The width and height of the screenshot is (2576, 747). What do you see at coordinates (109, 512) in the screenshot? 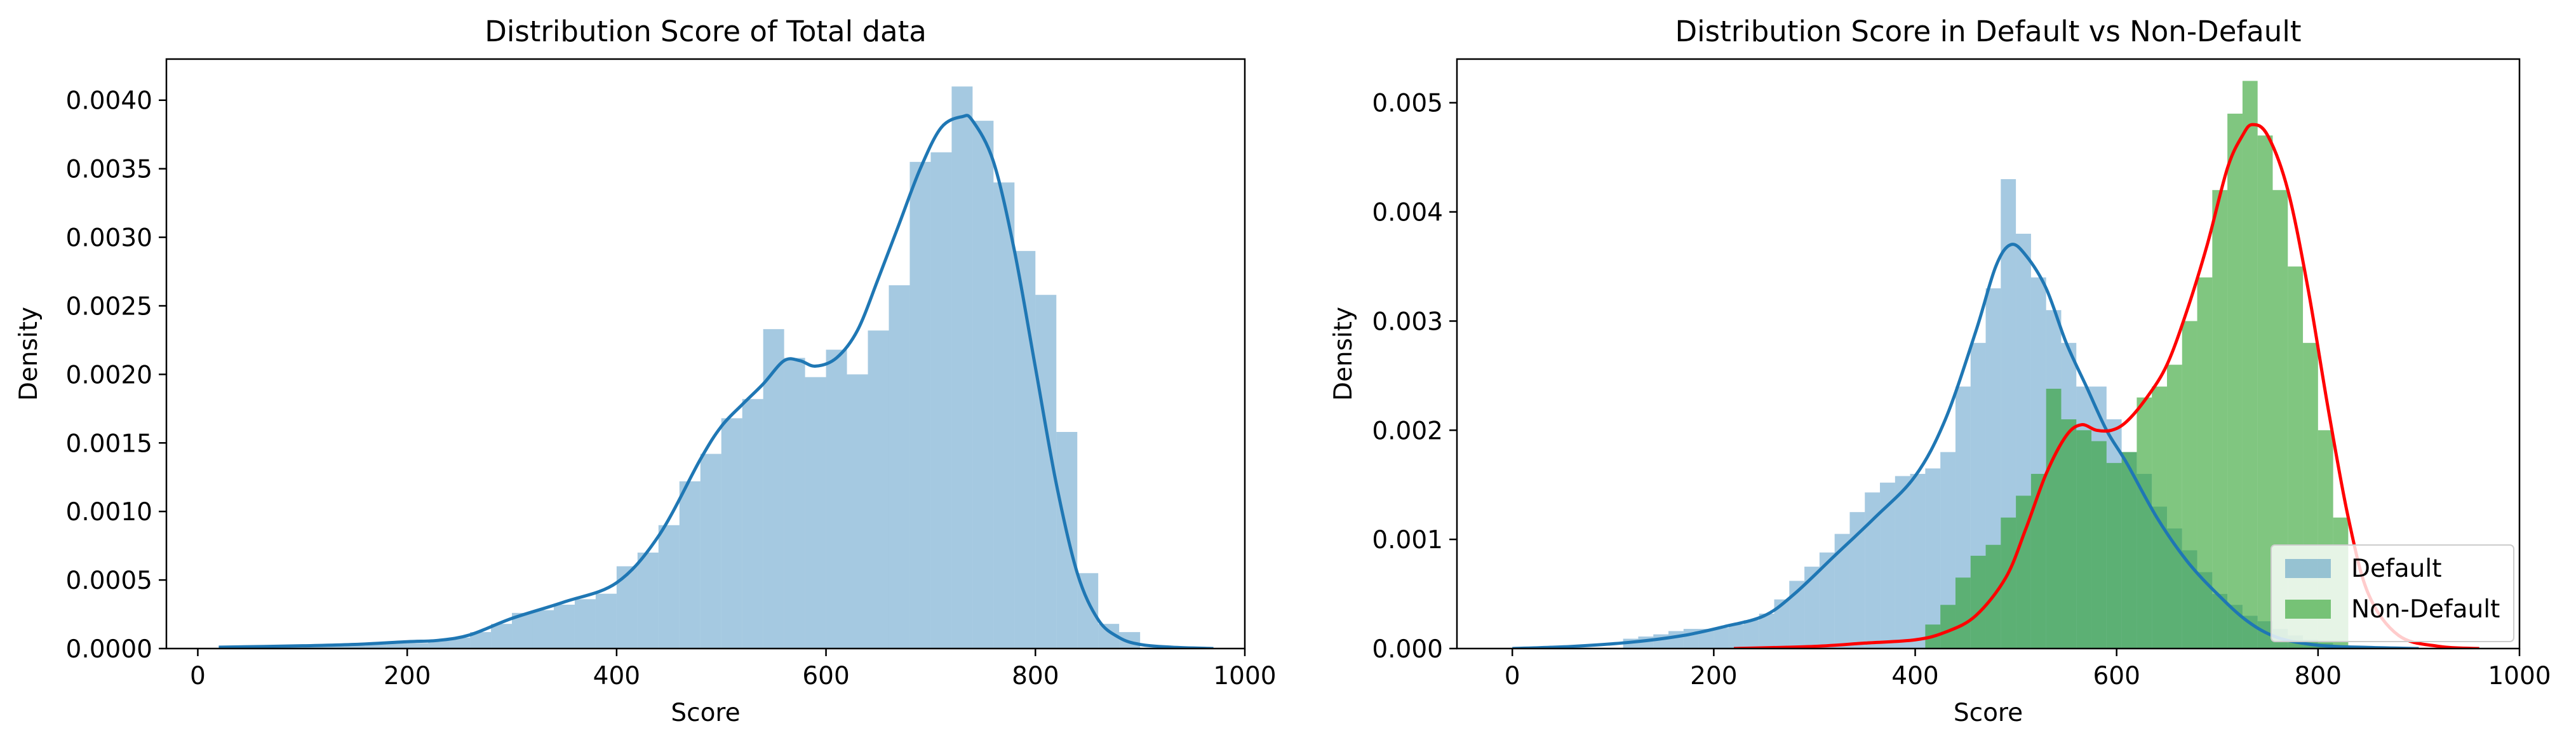
I see `y-tick-label: 0.0010` at bounding box center [109, 512].